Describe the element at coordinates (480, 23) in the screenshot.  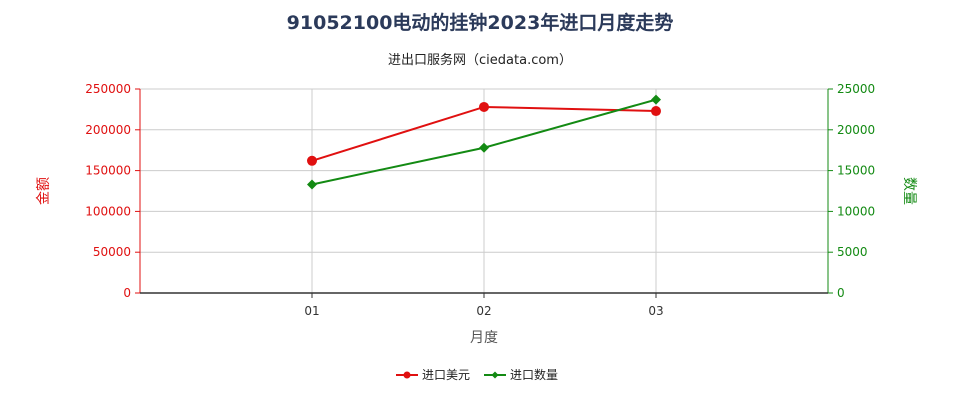
I see `chart-title: 91052100电动的挂钟2023年进口月度走势` at that location.